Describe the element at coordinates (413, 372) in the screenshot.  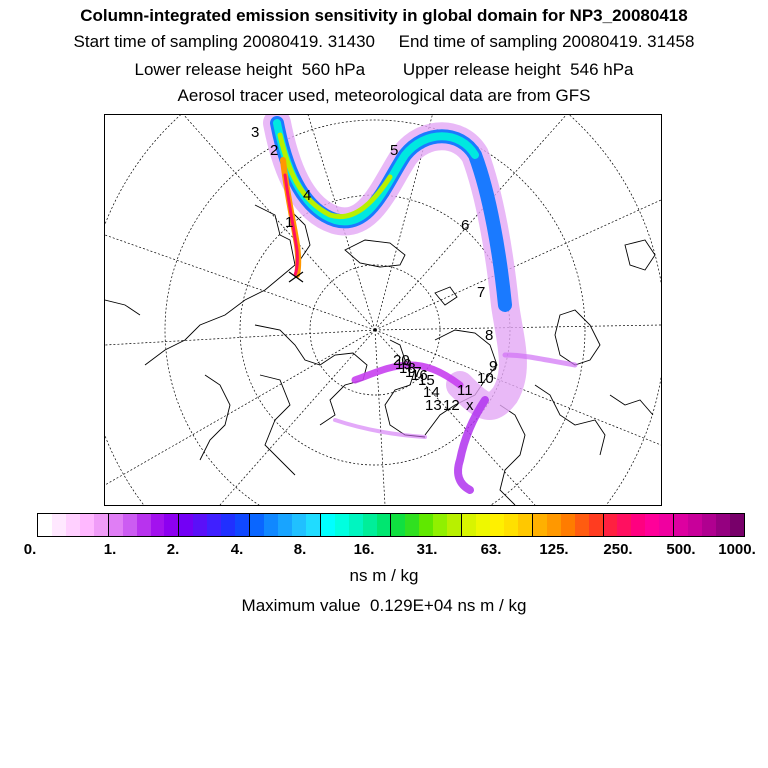
I see `track-label: 17` at that location.